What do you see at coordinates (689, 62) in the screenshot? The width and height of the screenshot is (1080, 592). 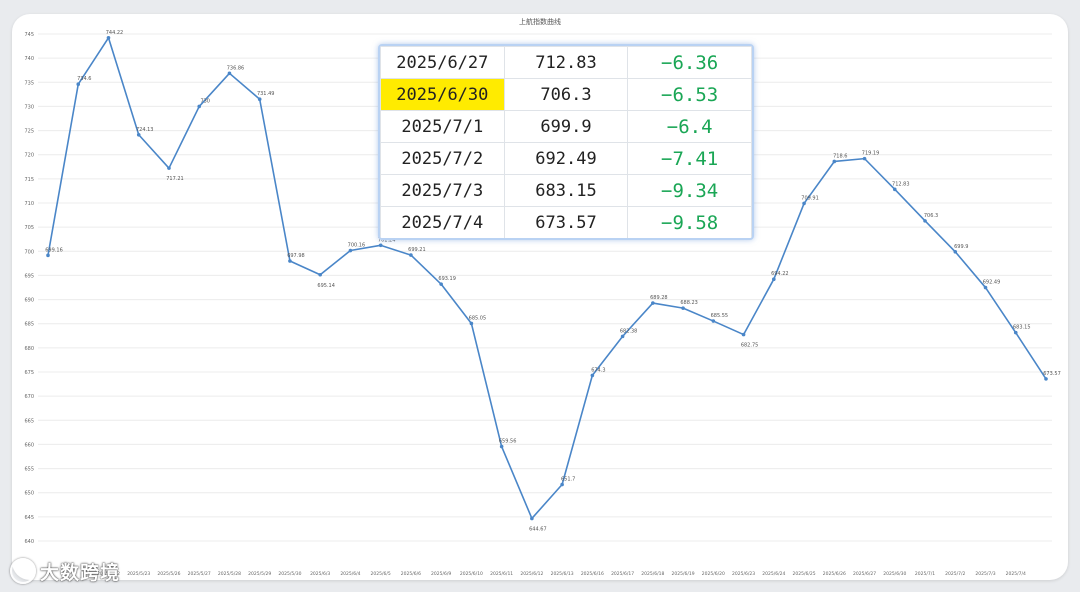 I see `change-cell: −6.36` at bounding box center [689, 62].